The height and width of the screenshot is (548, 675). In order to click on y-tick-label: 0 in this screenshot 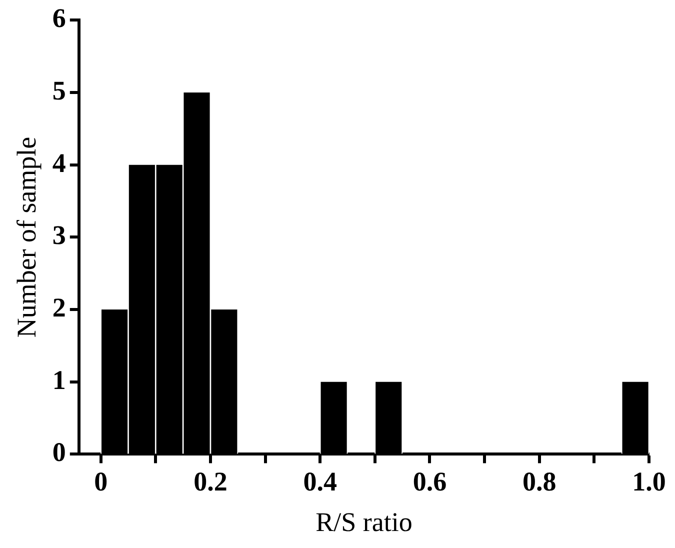, I will do `click(59, 452)`.